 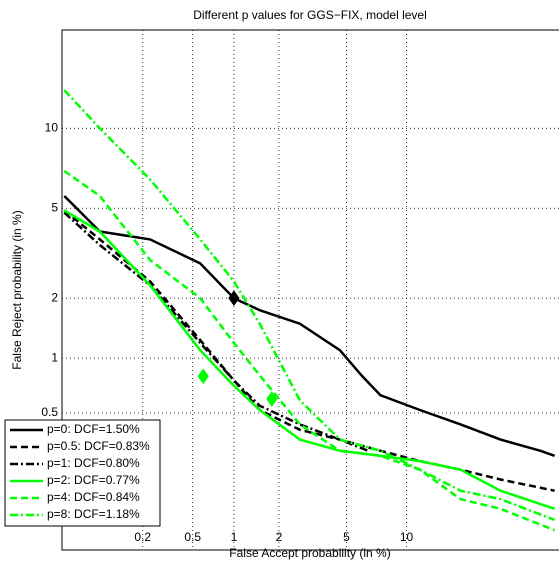 What do you see at coordinates (52, 127) in the screenshot?
I see `y-tick-label: 10` at bounding box center [52, 127].